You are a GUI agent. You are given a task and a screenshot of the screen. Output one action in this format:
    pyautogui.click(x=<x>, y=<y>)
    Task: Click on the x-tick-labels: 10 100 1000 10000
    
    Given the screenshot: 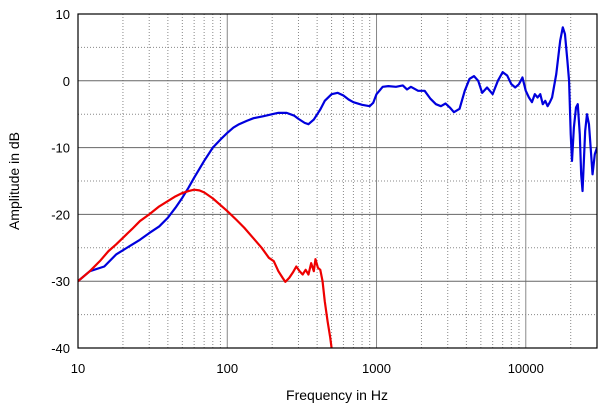 What is the action you would take?
    pyautogui.click(x=307, y=368)
    